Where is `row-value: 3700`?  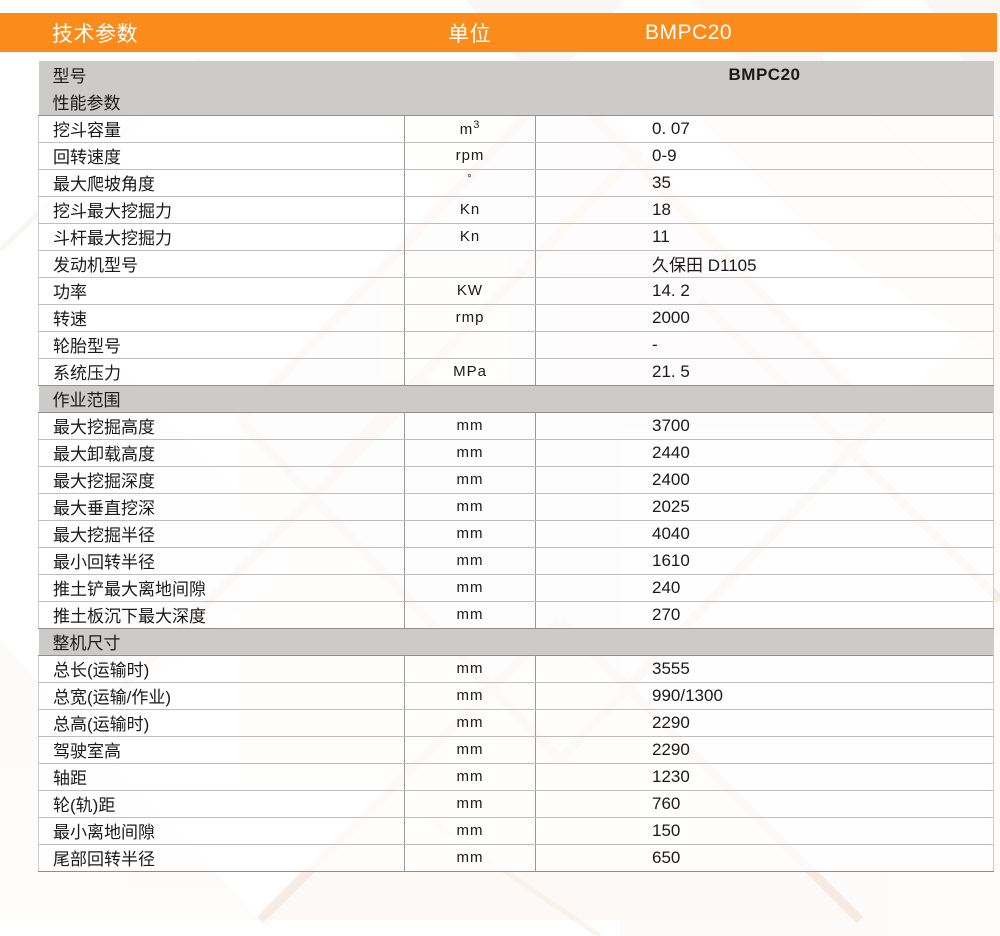
row-value: 3700 is located at coordinates (764, 425).